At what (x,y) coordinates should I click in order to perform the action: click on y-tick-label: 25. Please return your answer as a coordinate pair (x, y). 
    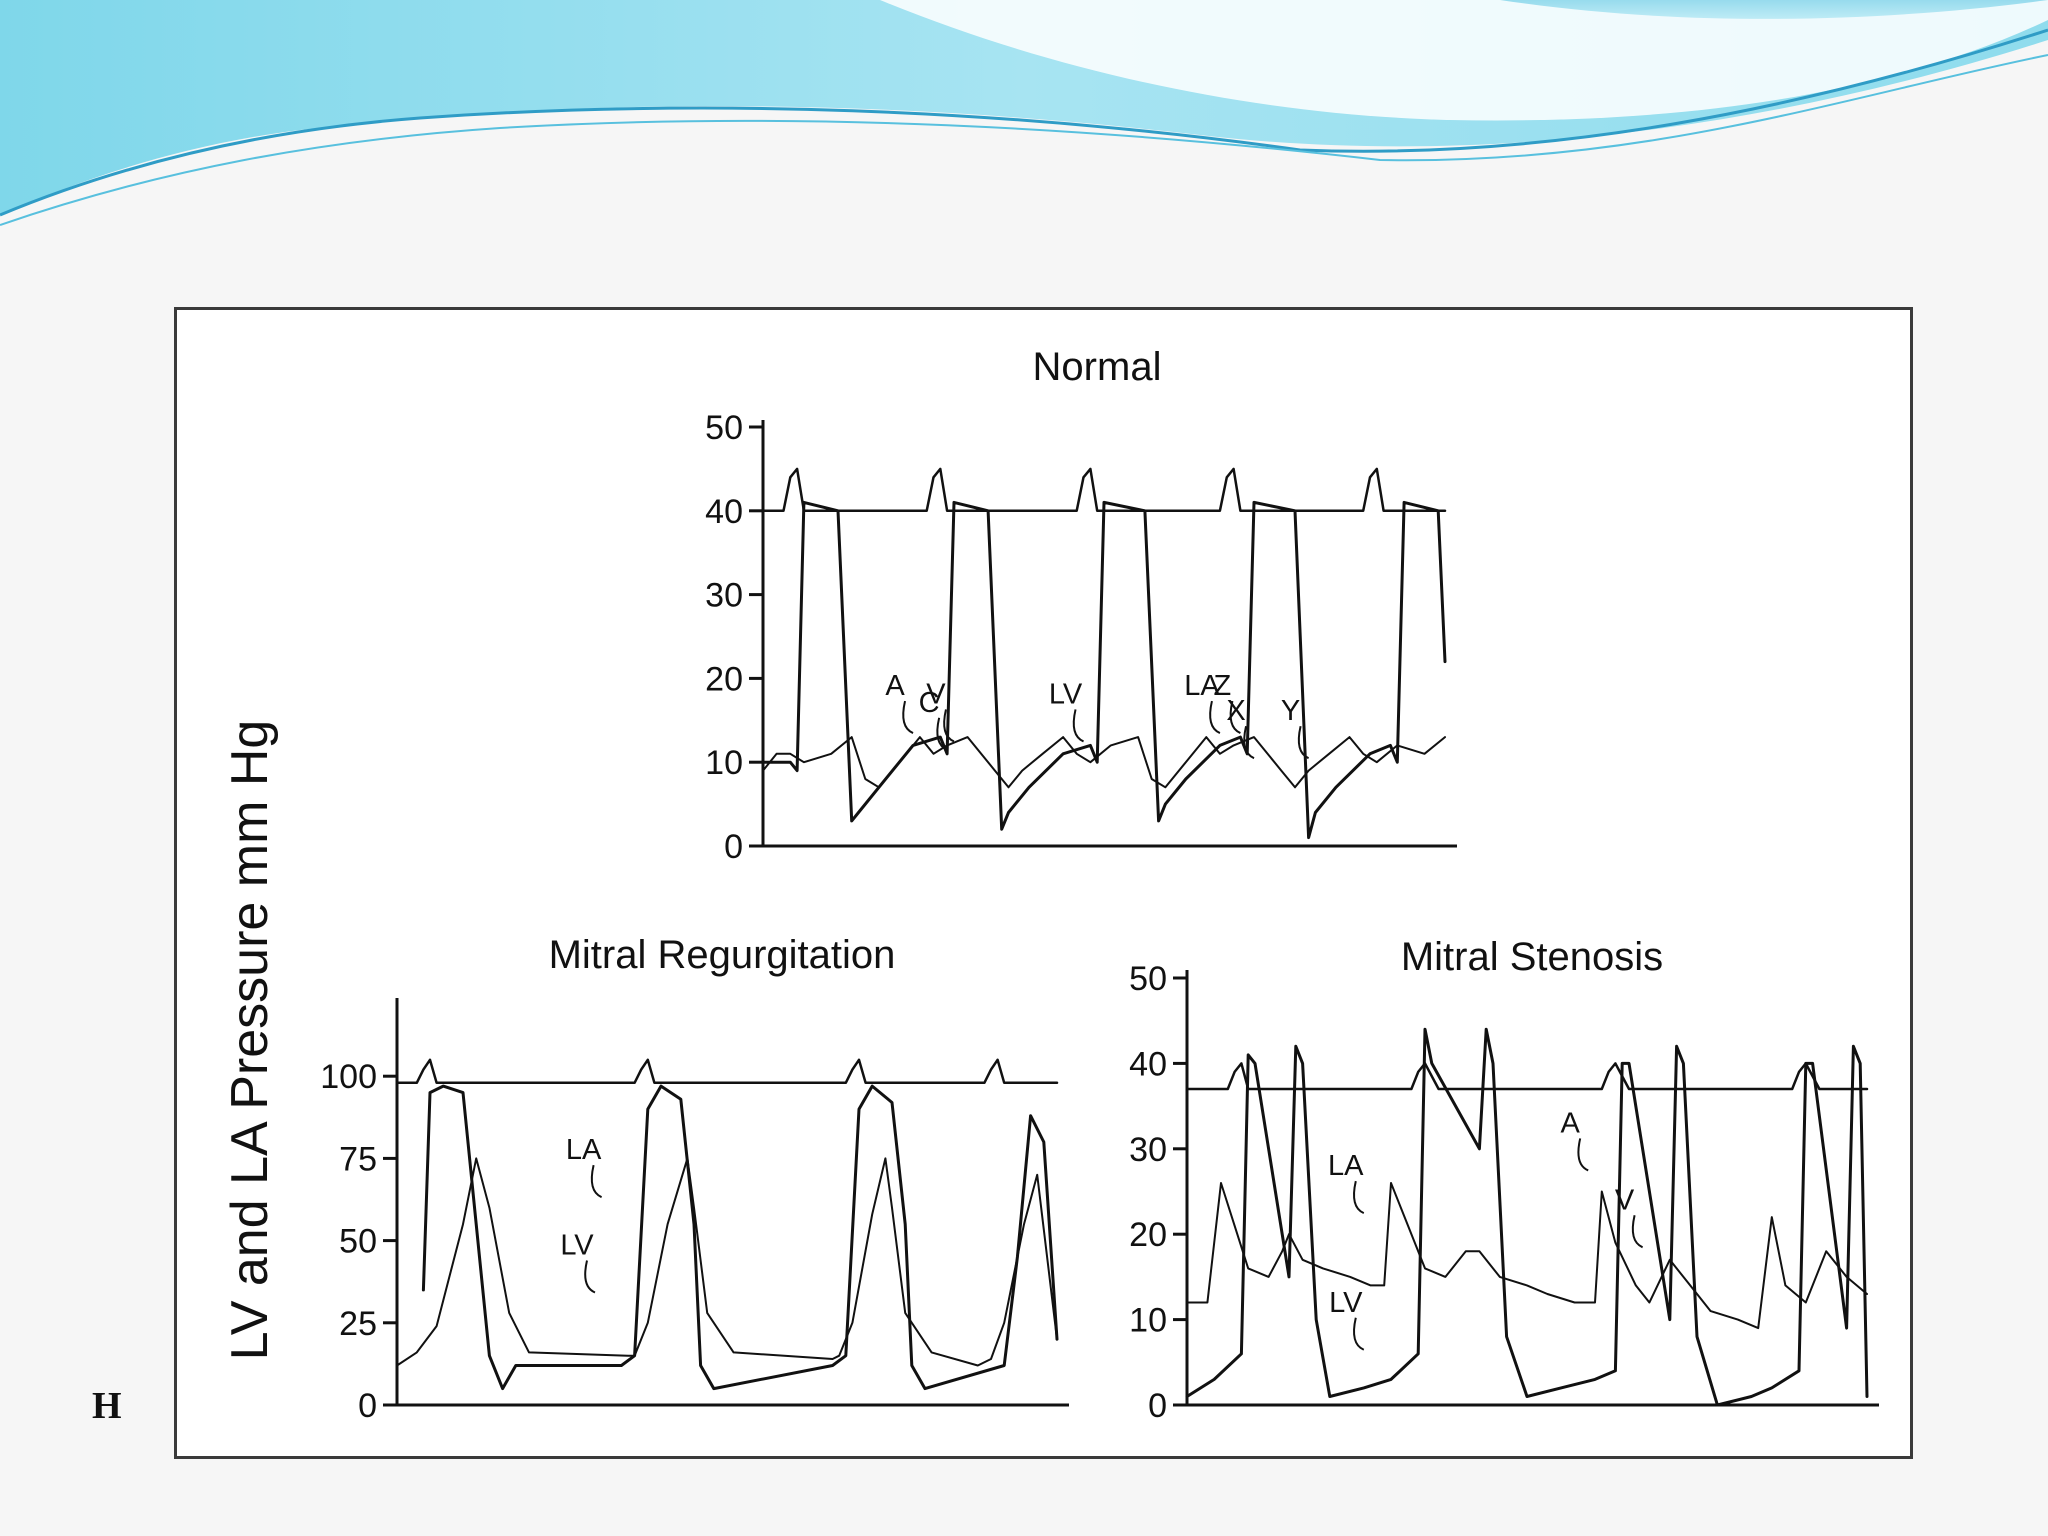
    Looking at the image, I should click on (358, 1324).